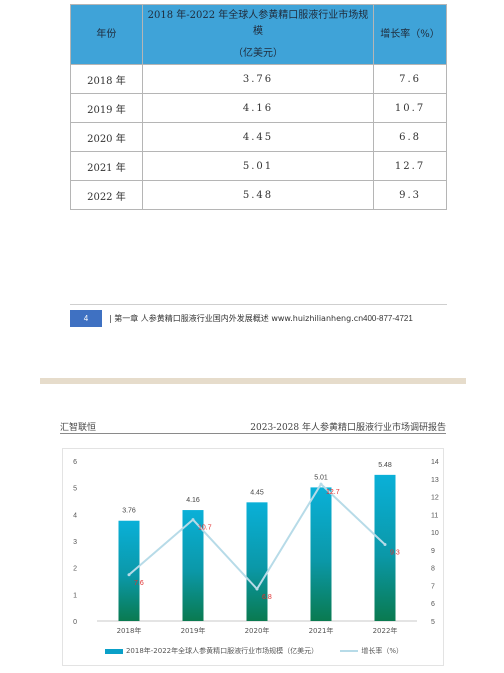 The width and height of the screenshot is (504, 673). I want to click on y-right-tick-label: 8, so click(433, 569).